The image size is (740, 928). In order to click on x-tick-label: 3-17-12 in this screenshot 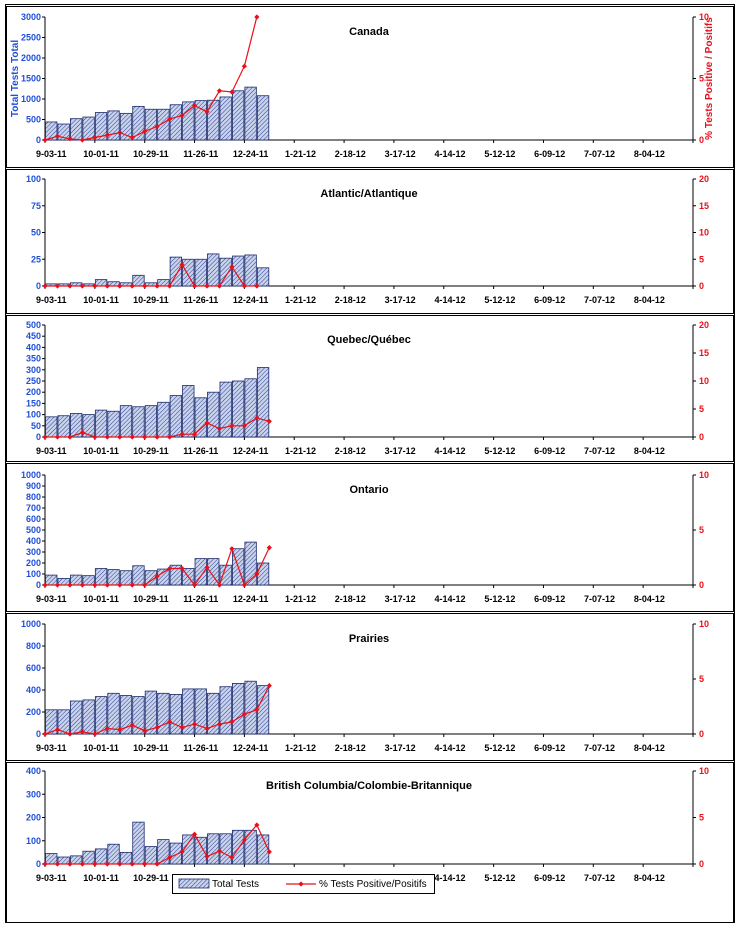, I will do `click(400, 154)`.